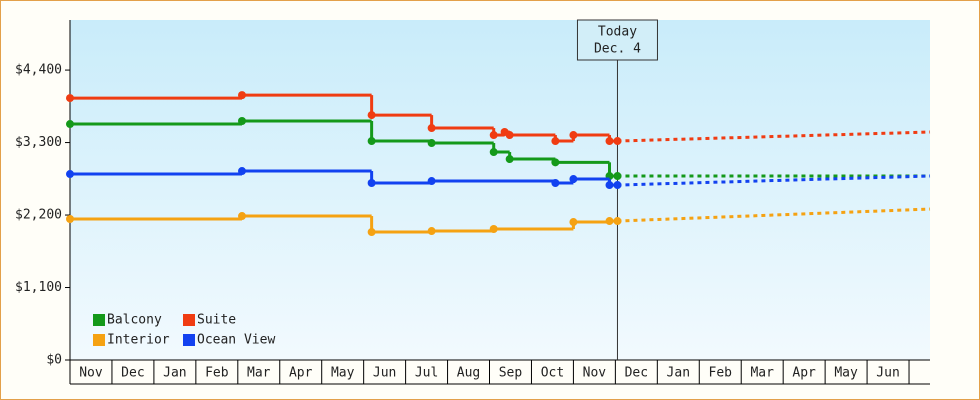 The width and height of the screenshot is (980, 400). What do you see at coordinates (468, 373) in the screenshot?
I see `x-tick-label: Aug` at bounding box center [468, 373].